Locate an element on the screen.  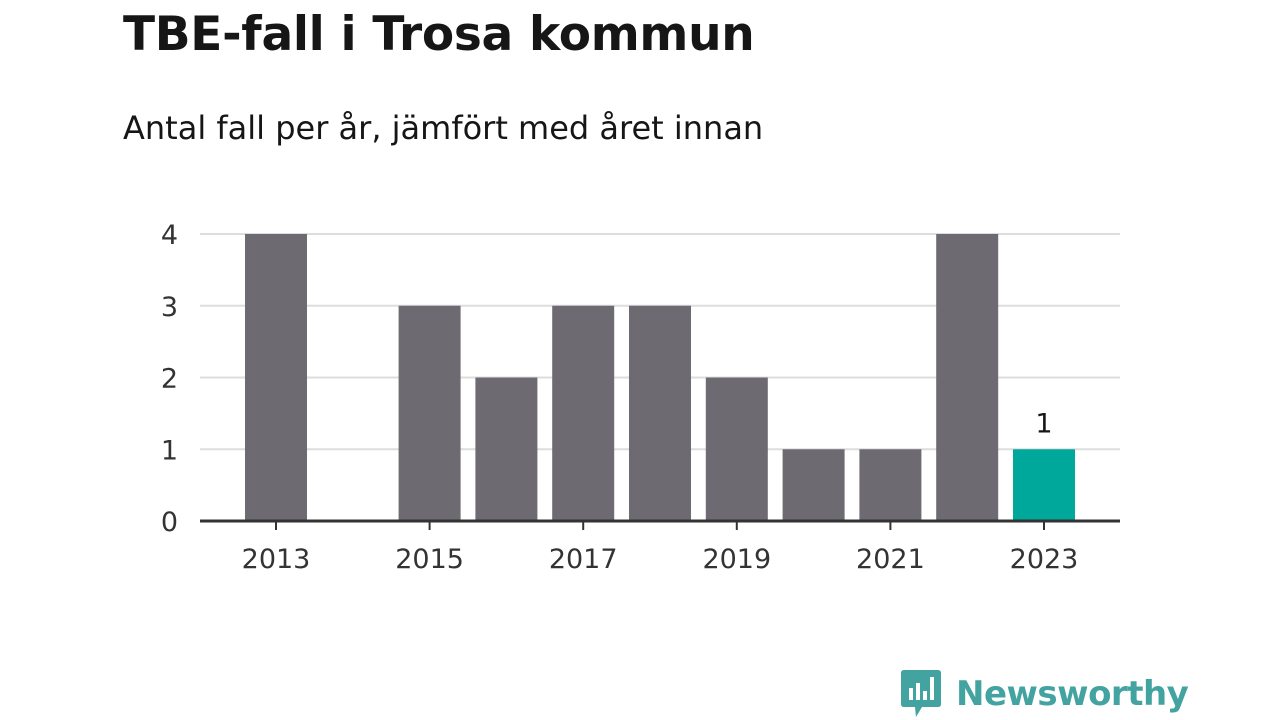
bar-2017 is located at coordinates (583, 413).